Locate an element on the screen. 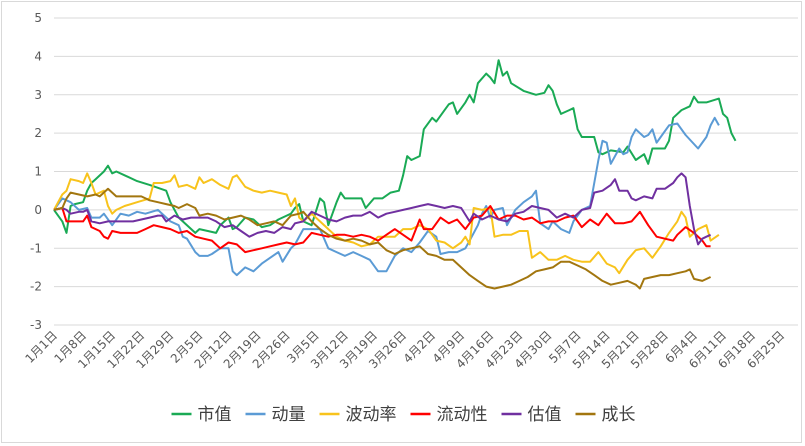 The height and width of the screenshot is (446, 805). legend-label: 波动率 is located at coordinates (371, 415).